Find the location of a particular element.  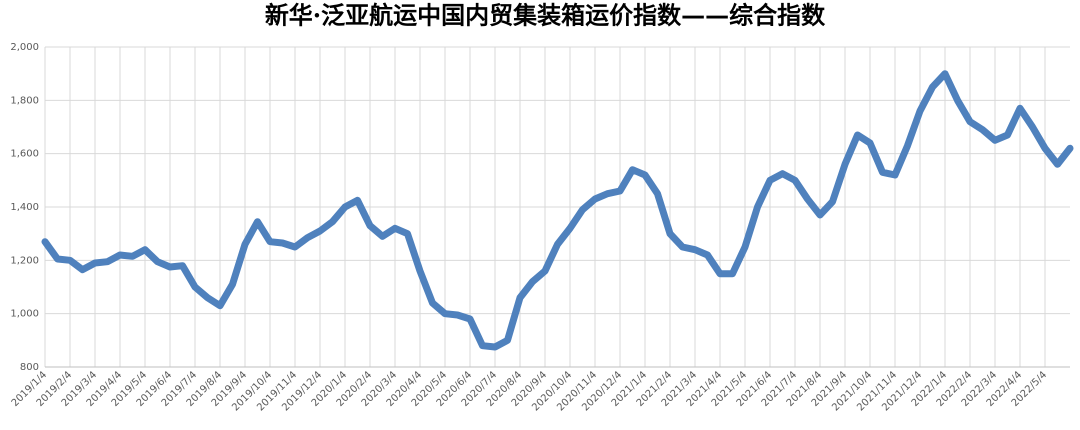

chart-title: 新华·泛亚航运中国内贸集装箱运价指数——综合指数 is located at coordinates (545, 15).